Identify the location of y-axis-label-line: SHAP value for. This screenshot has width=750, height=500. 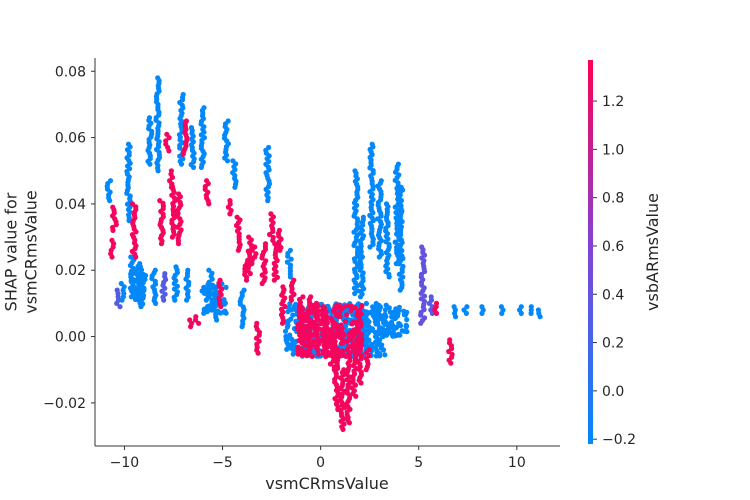
(10, 251).